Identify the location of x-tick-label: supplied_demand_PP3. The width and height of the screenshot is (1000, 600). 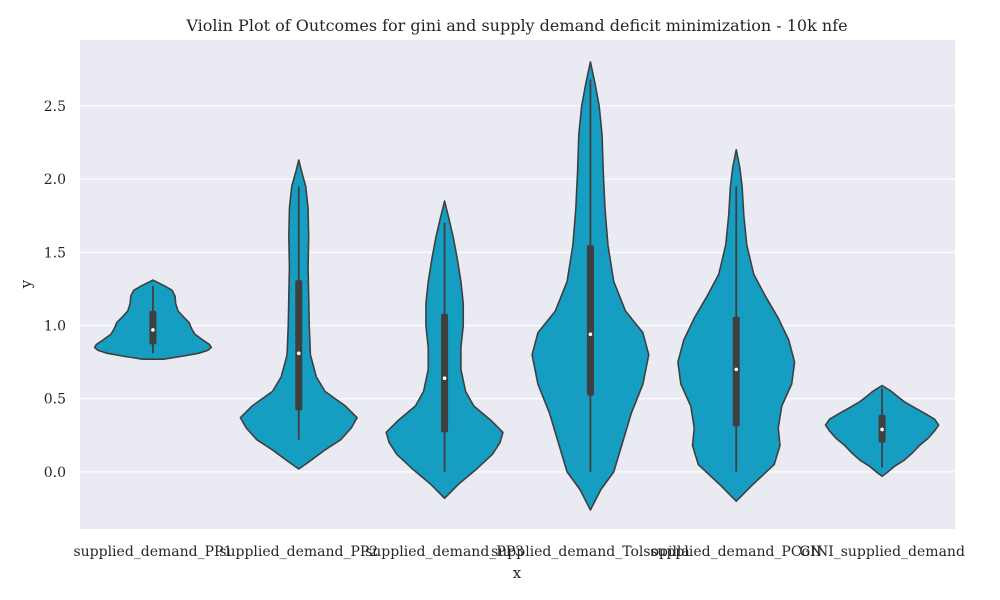
(444, 552).